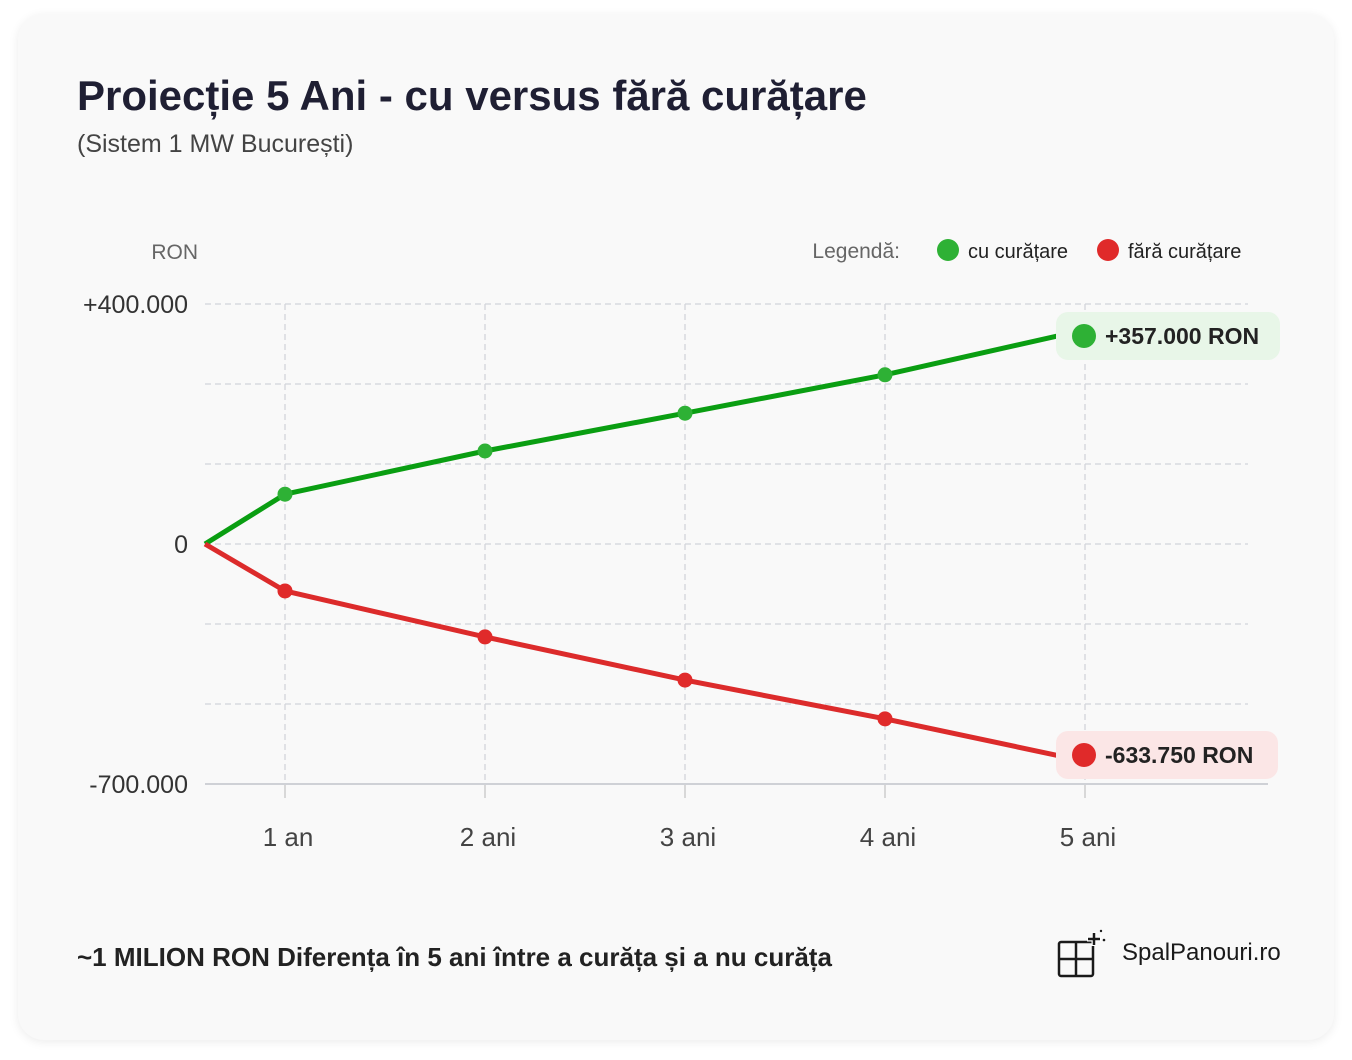 Image resolution: width=1352 pixels, height=1060 pixels. I want to click on end-label-text: -633.750 RON, so click(1179, 755).